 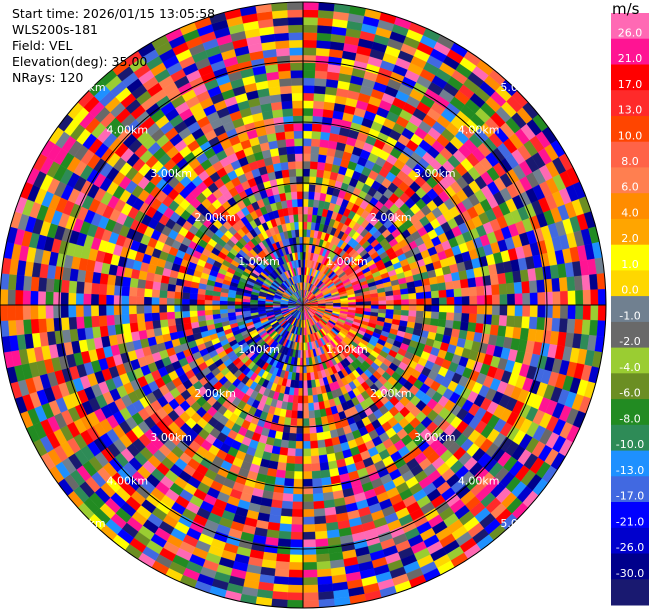 I want to click on range-ring-label: 2.00km, so click(x=215, y=393).